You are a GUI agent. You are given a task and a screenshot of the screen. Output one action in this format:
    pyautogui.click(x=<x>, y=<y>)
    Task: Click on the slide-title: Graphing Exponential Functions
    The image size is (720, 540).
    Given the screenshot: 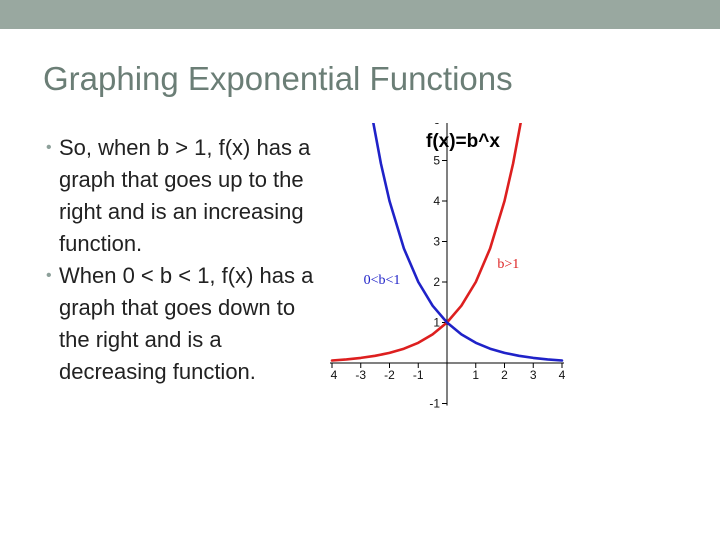 What is the action you would take?
    pyautogui.click(x=278, y=78)
    